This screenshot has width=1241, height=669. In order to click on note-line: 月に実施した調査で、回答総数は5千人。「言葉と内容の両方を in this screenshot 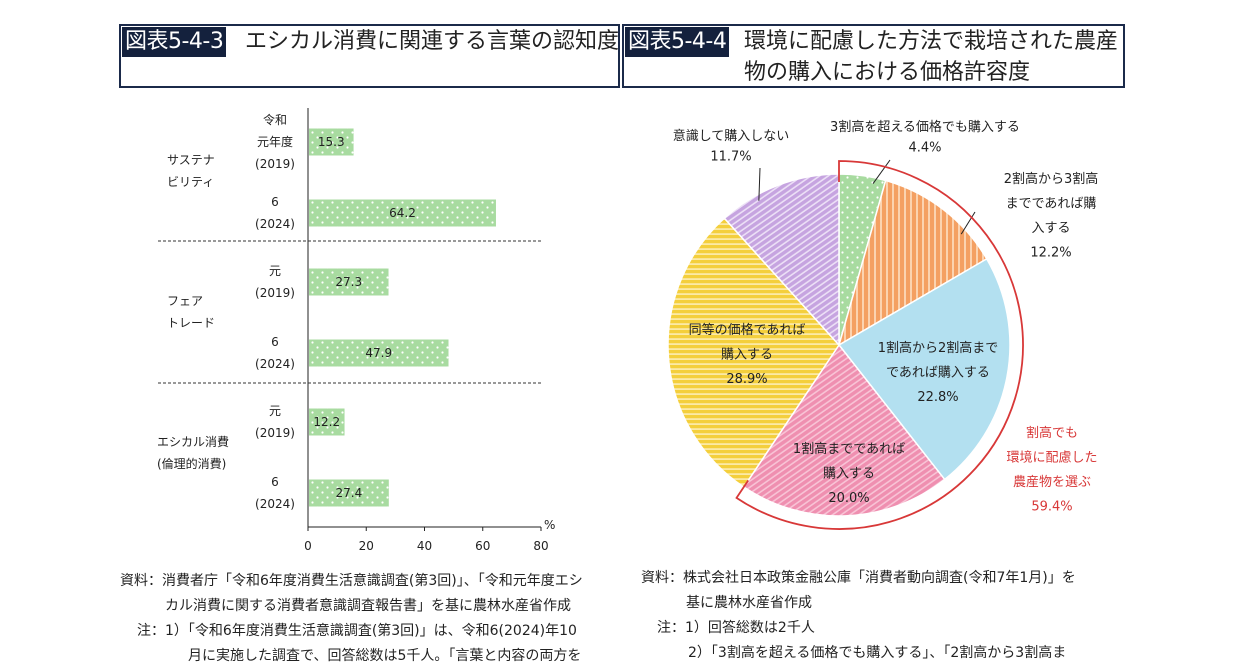, I will do `click(385, 656)`.